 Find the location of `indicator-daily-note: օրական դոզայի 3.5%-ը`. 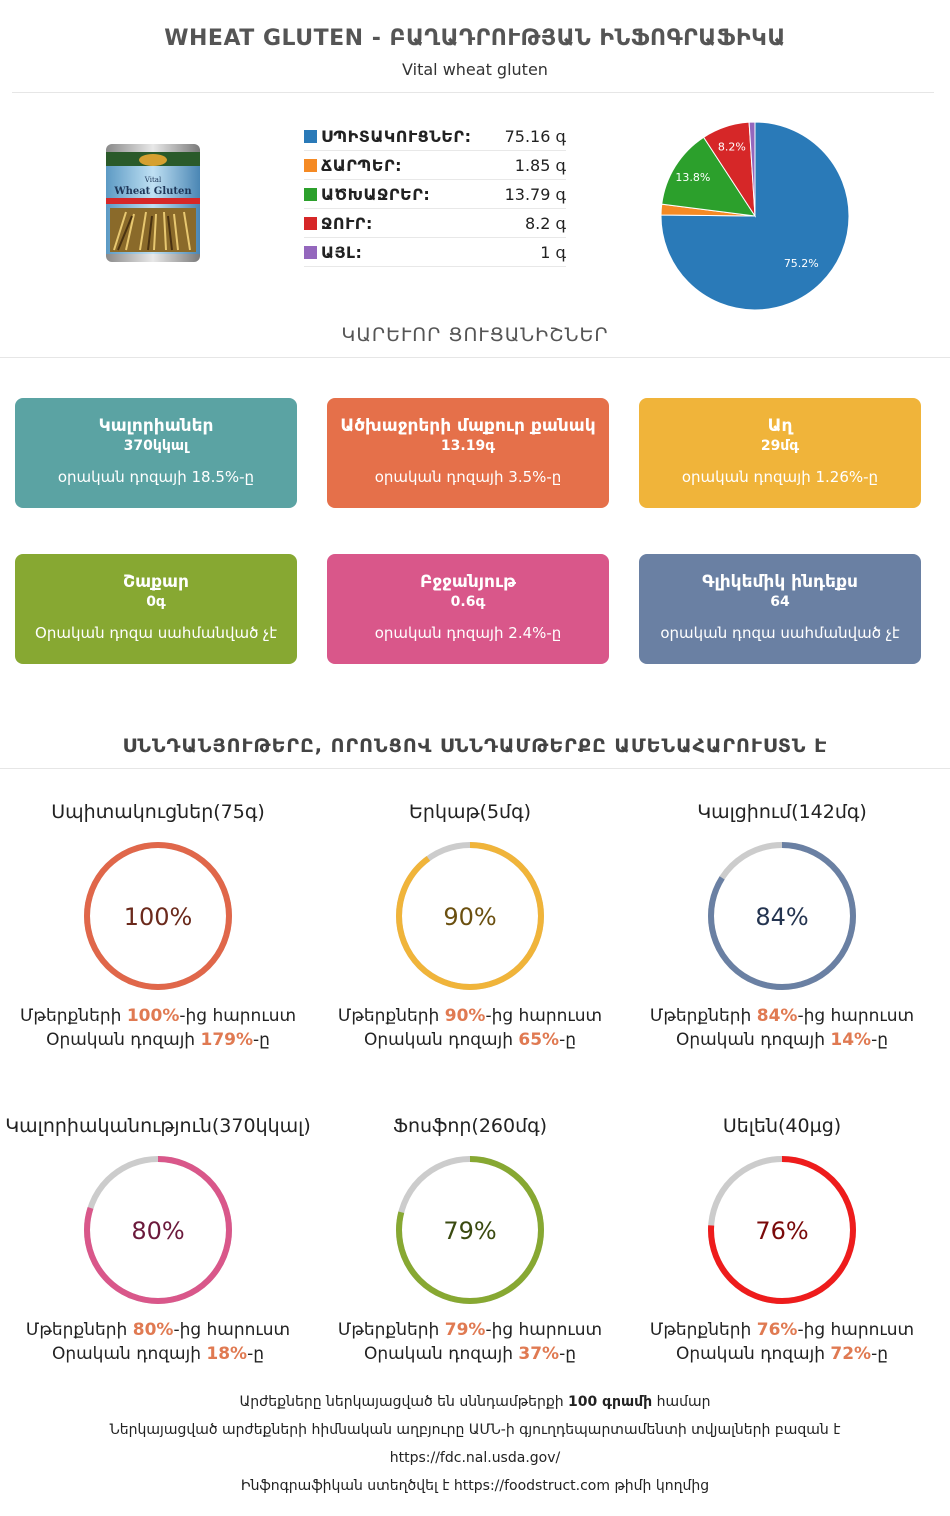

indicator-daily-note: օրական դոզայի 3.5%-ը is located at coordinates (468, 477).